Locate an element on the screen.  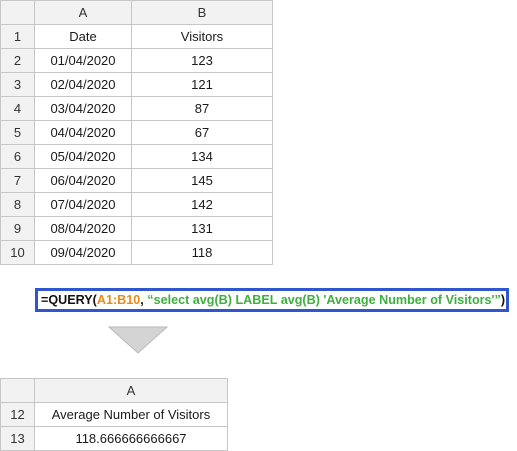
table-row: 8 07/04/2020 142 is located at coordinates (136, 204).